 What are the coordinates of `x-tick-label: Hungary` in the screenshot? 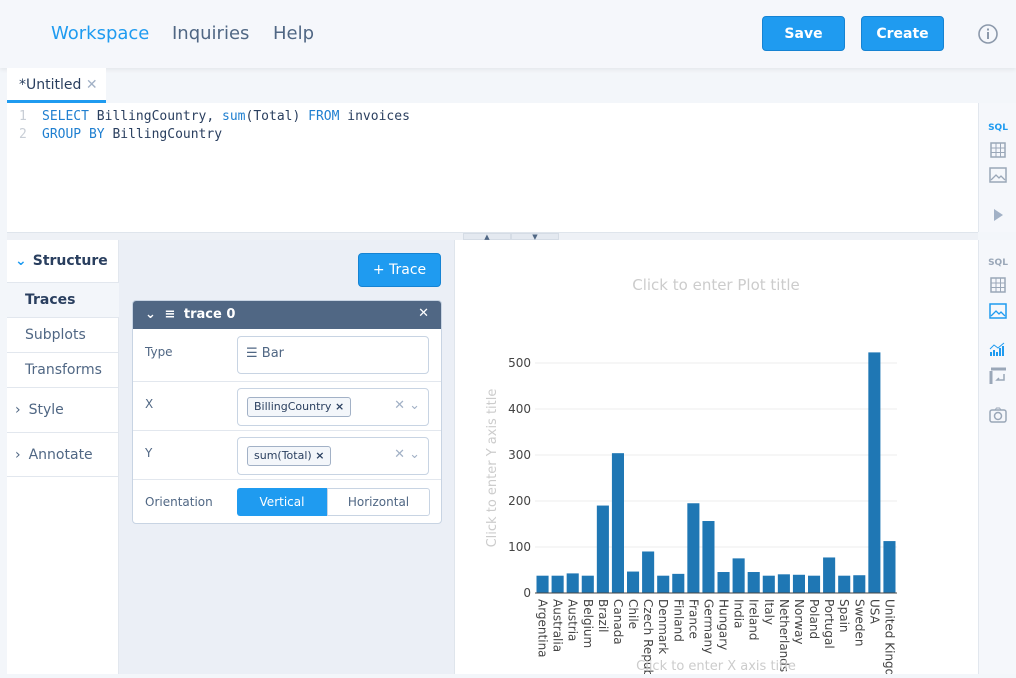 It's located at (724, 624).